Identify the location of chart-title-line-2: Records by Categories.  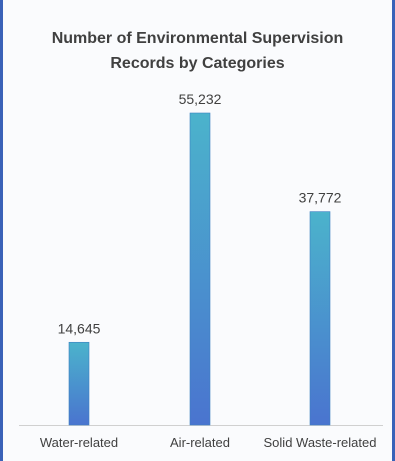
(197, 63).